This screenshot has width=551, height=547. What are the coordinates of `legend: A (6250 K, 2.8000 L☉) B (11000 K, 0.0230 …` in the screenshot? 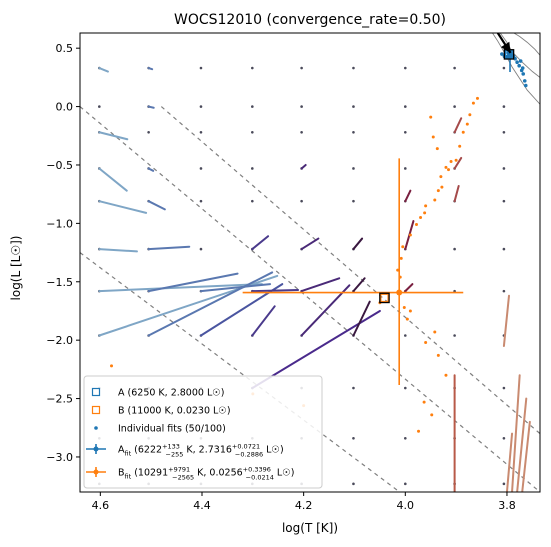 It's located at (203, 432).